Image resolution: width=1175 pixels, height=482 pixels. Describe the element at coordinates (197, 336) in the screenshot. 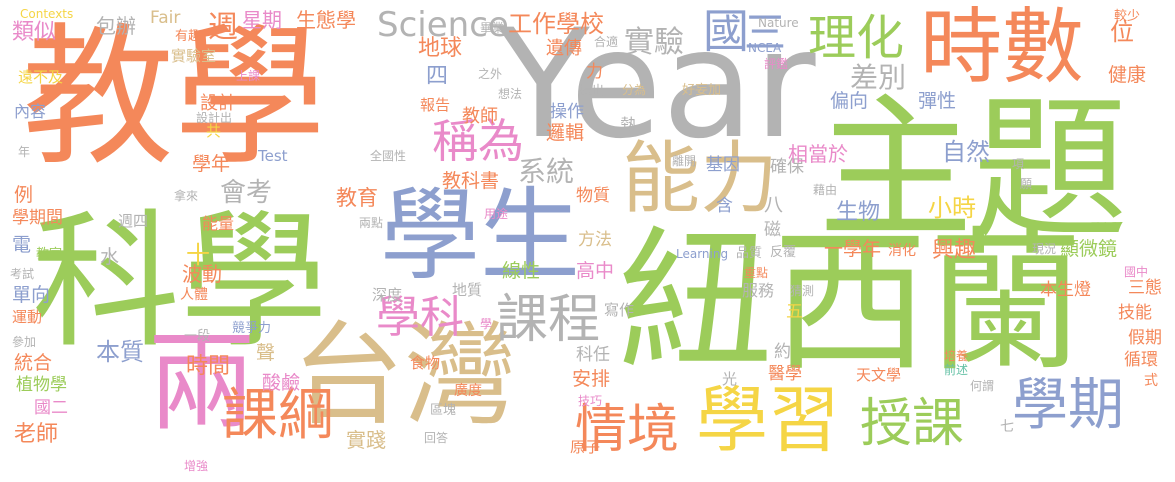

I see `word-yiduan: 一段` at that location.